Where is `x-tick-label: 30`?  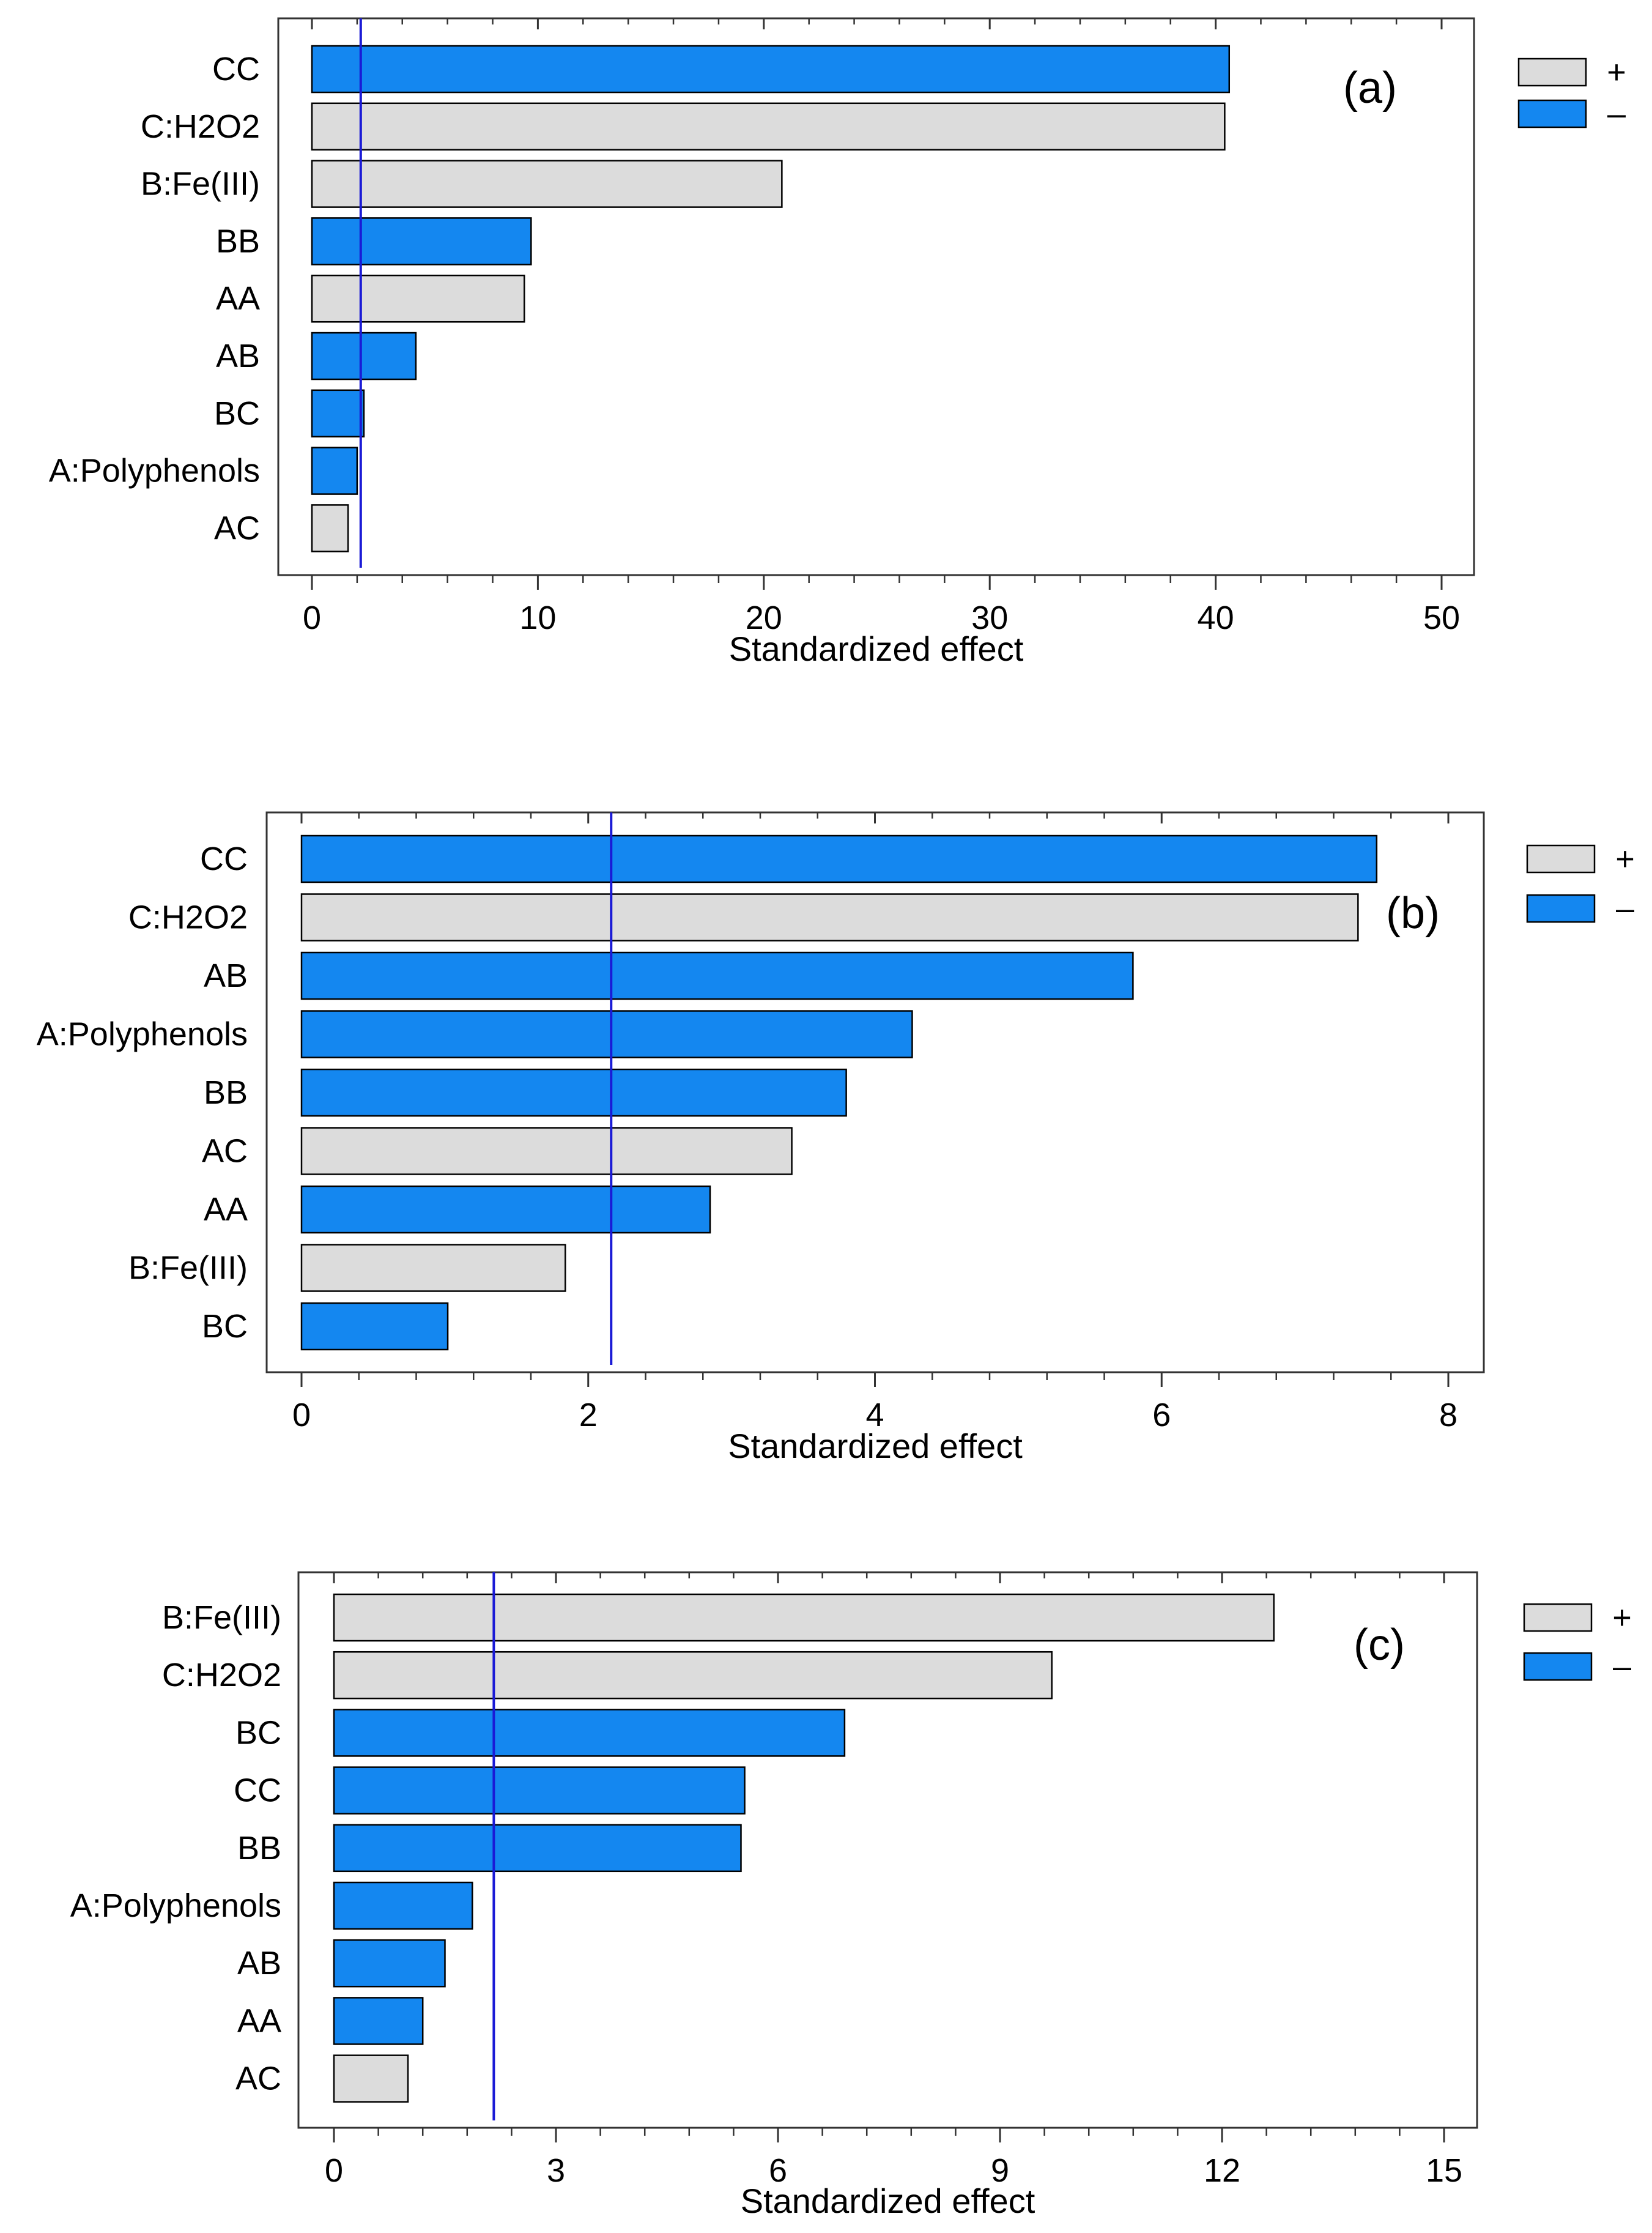
x-tick-label: 30 is located at coordinates (990, 618).